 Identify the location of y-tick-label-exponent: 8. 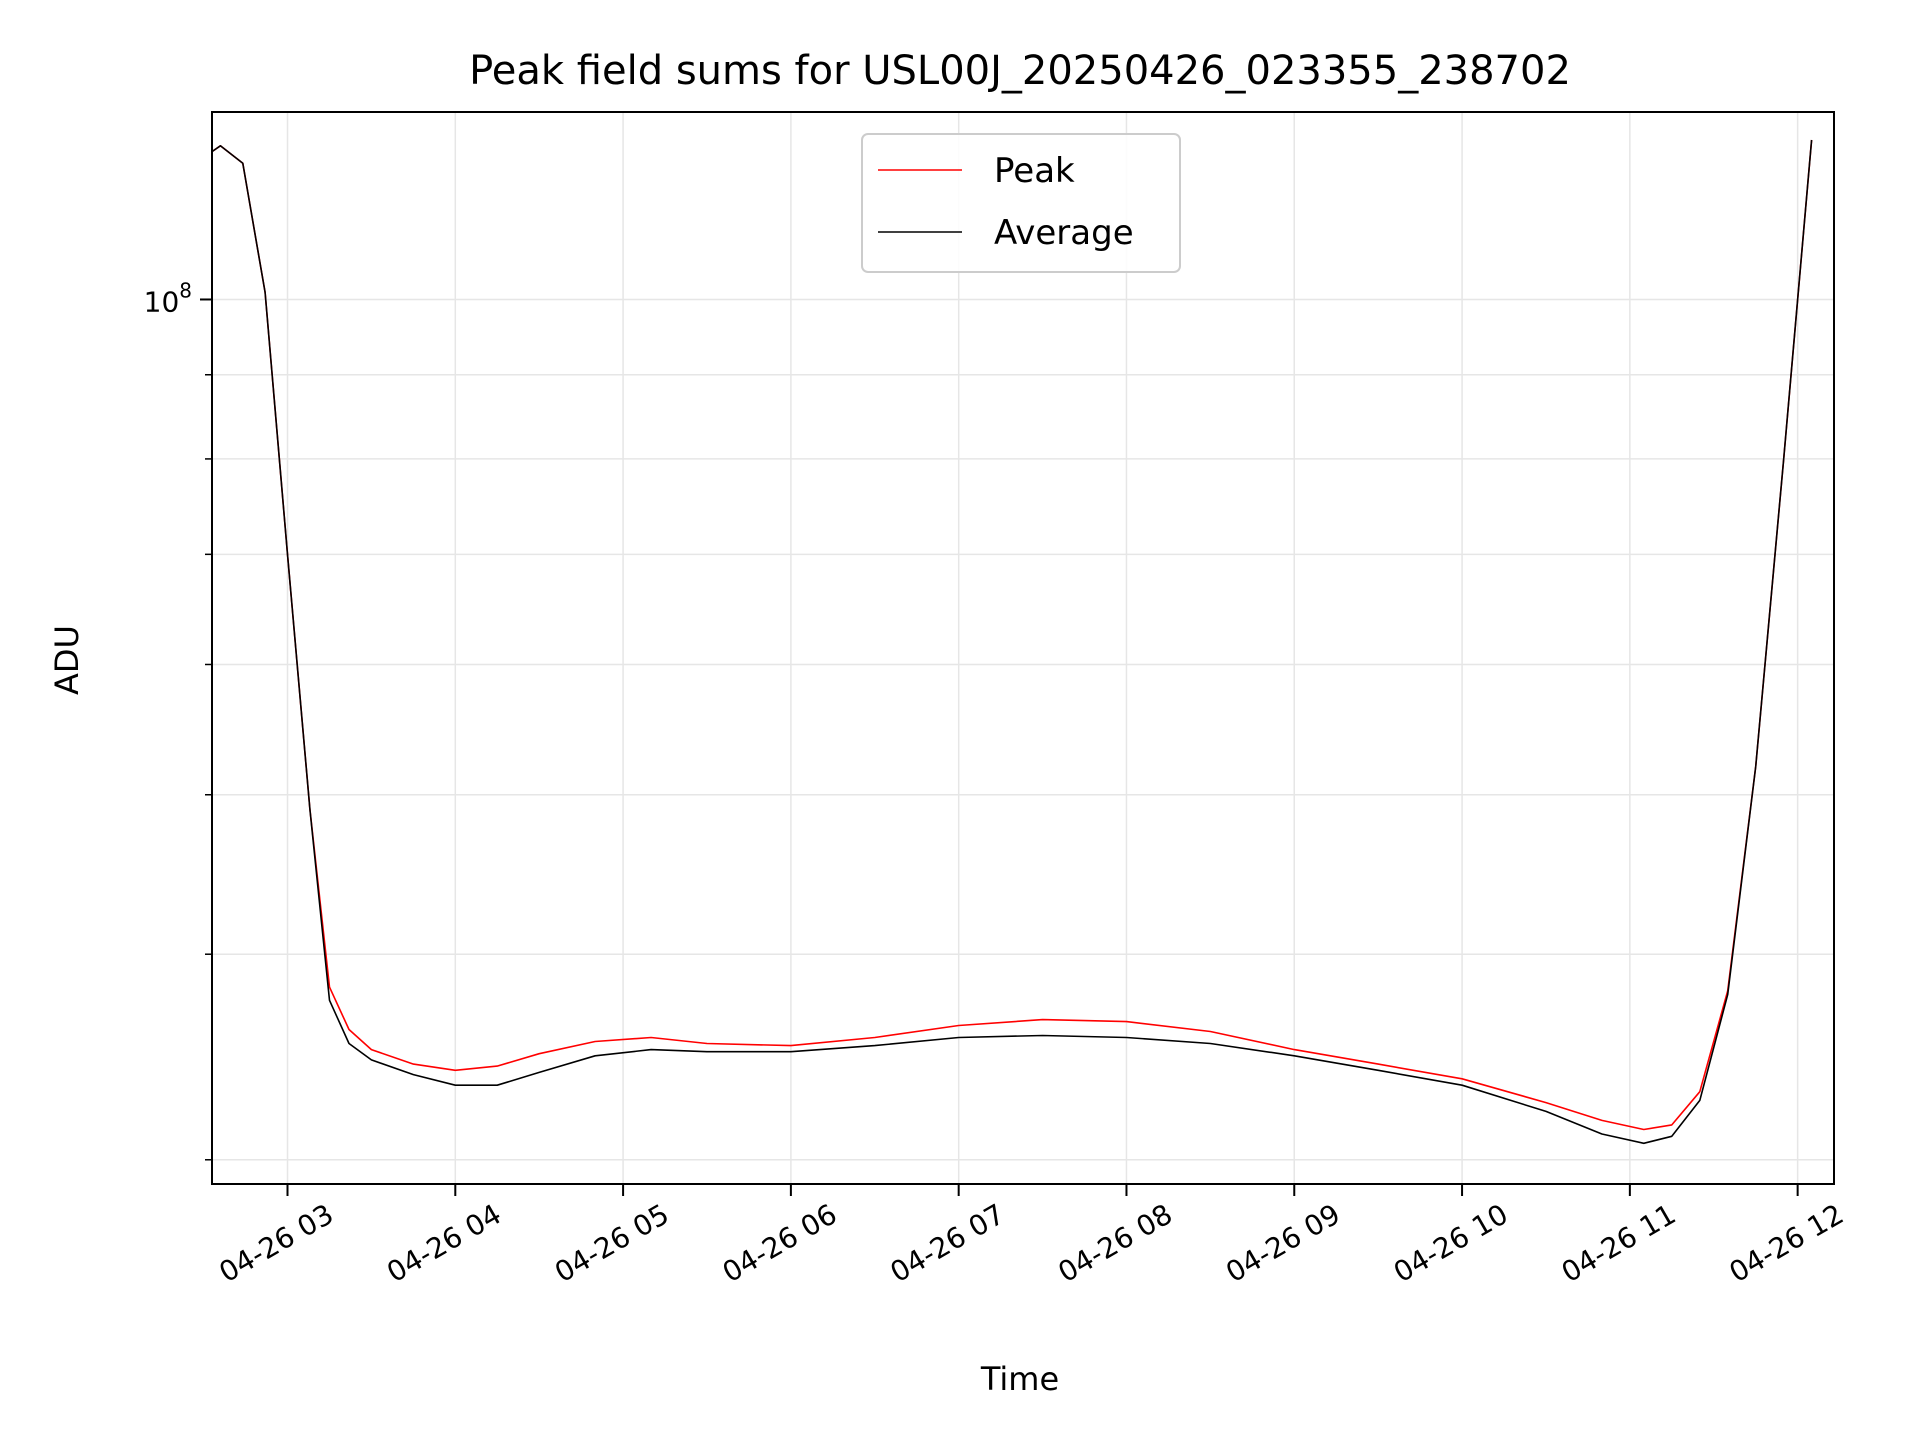
(185, 290).